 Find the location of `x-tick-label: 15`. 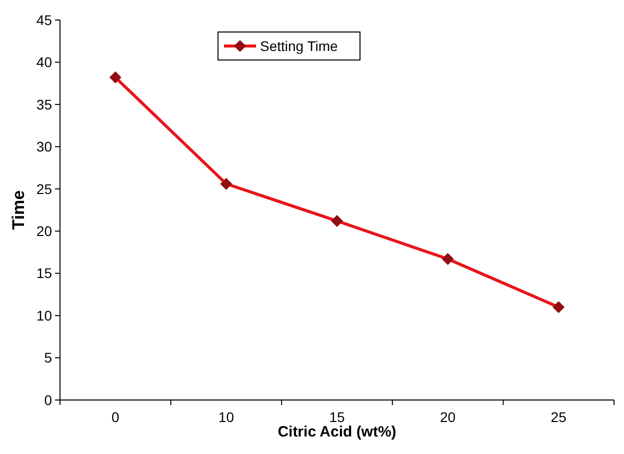

x-tick-label: 15 is located at coordinates (337, 417).